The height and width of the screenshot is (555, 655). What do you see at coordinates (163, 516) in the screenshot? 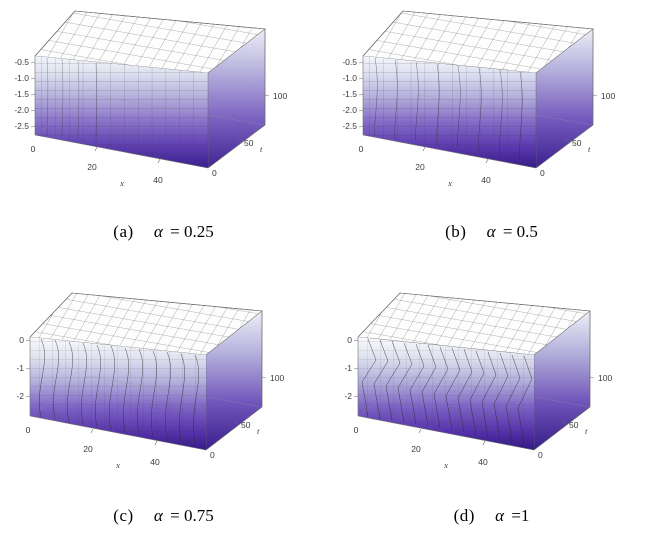
I see `caption-c: (c) α = 0.75` at bounding box center [163, 516].